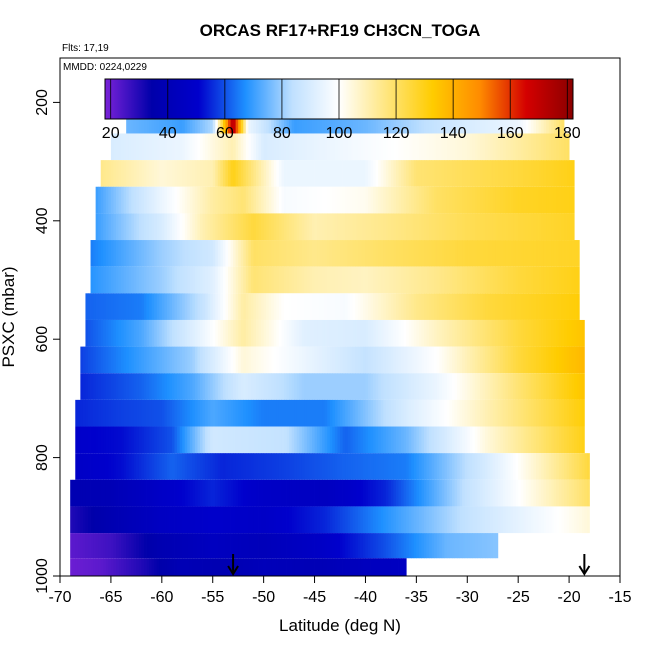  Describe the element at coordinates (340, 30) in the screenshot. I see `chart-title: ORCAS RF17+RF19 CH3CN_TOGA` at that location.